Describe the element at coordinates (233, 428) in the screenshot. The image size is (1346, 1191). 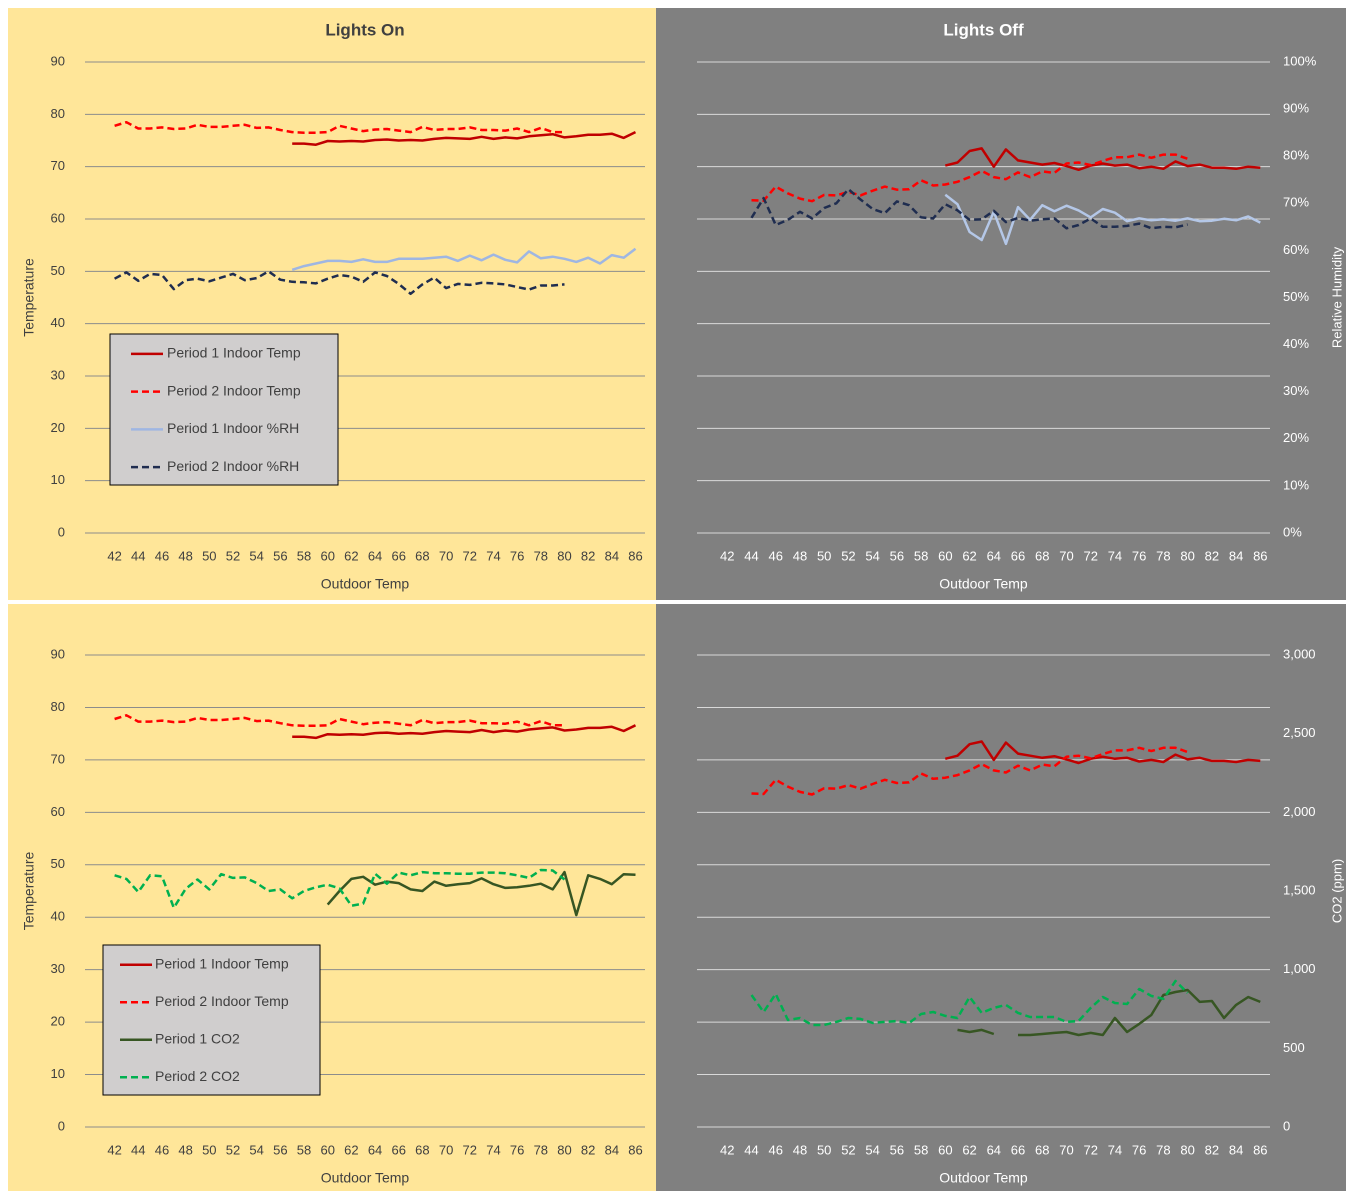
I see `legend-label: Period 1 Indoor %RH` at that location.